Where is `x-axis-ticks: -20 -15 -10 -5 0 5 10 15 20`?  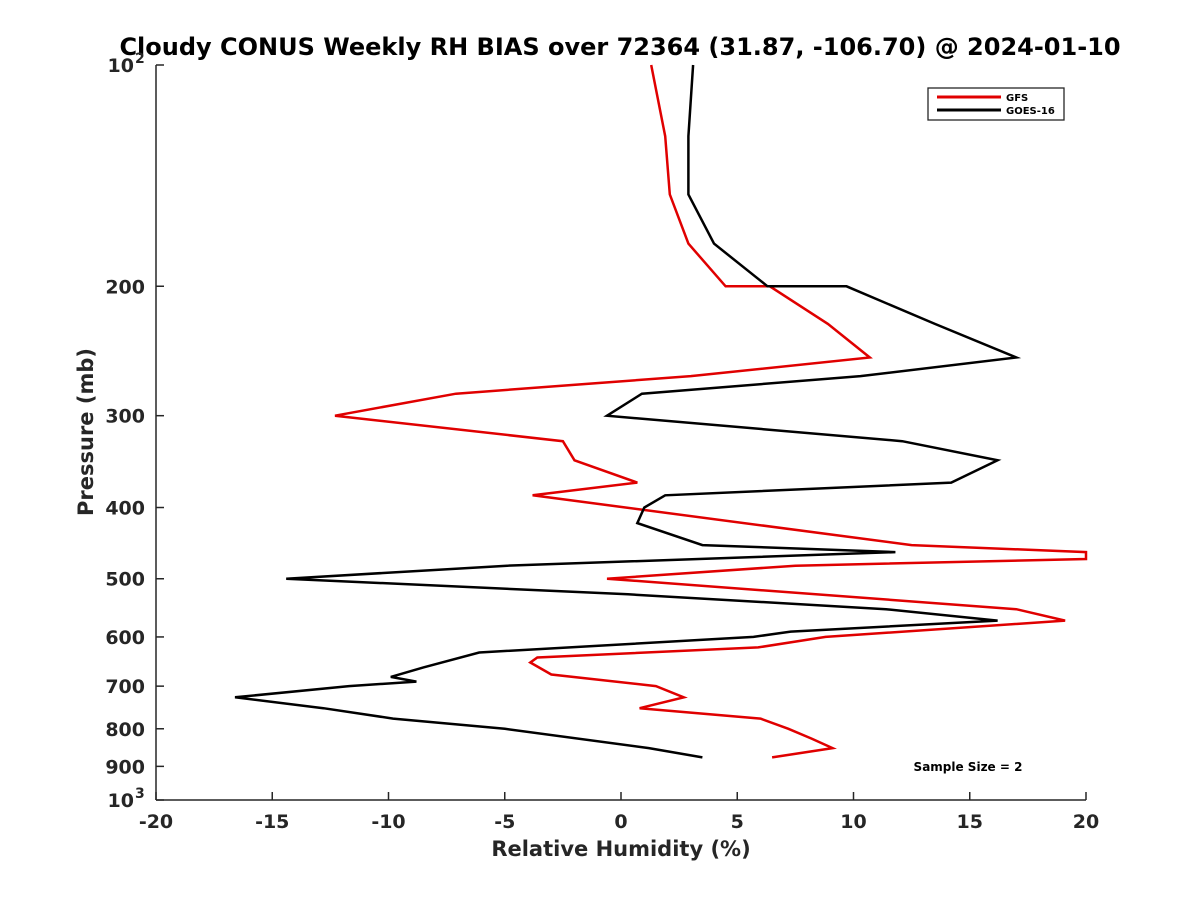 x-axis-ticks: -20 -15 -10 -5 0 5 10 15 20 is located at coordinates (619, 812).